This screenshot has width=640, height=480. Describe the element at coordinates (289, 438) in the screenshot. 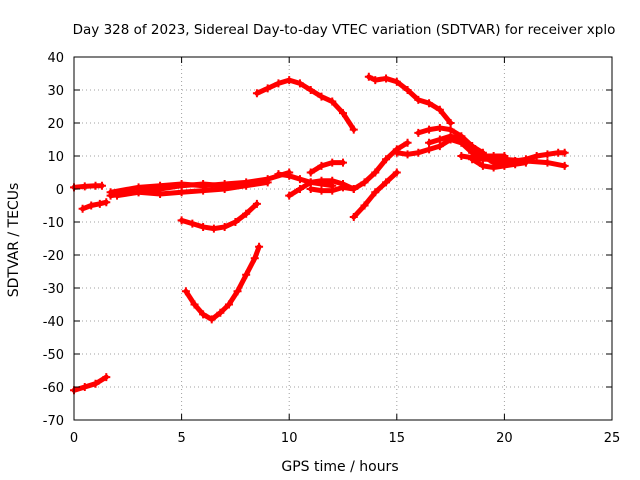

I see `x-tick-label: 10` at that location.